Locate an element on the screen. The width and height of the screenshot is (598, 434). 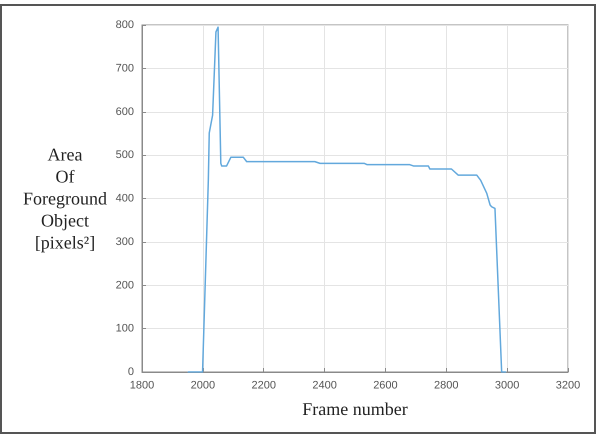
x-tick-label: 3000 is located at coordinates (507, 386).